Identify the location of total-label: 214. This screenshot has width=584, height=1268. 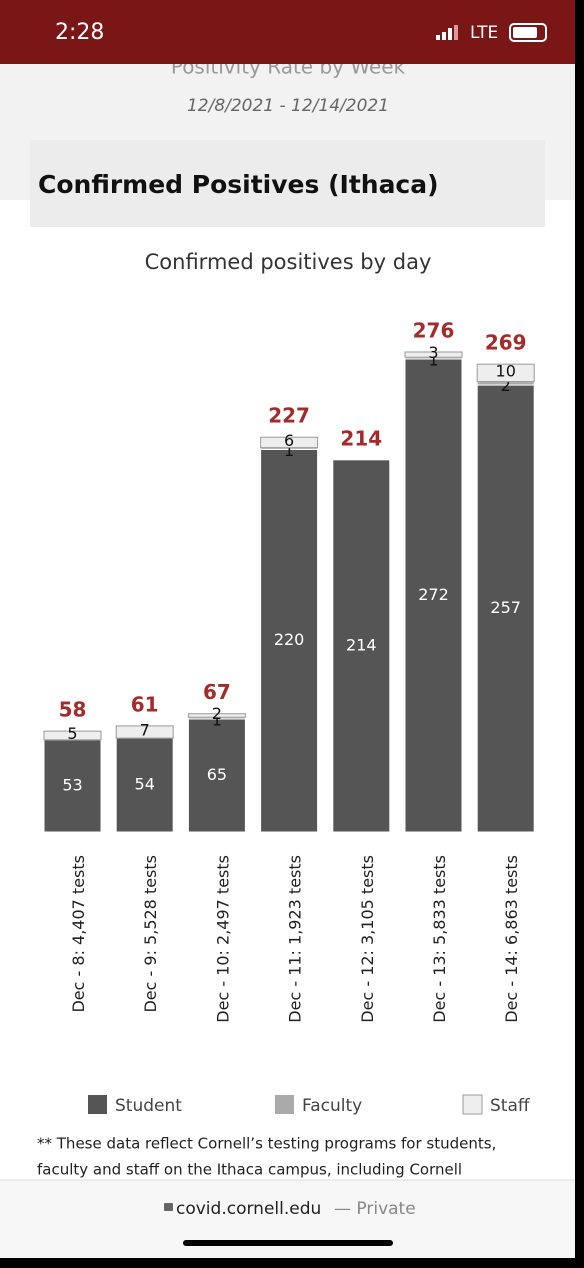
(361, 438).